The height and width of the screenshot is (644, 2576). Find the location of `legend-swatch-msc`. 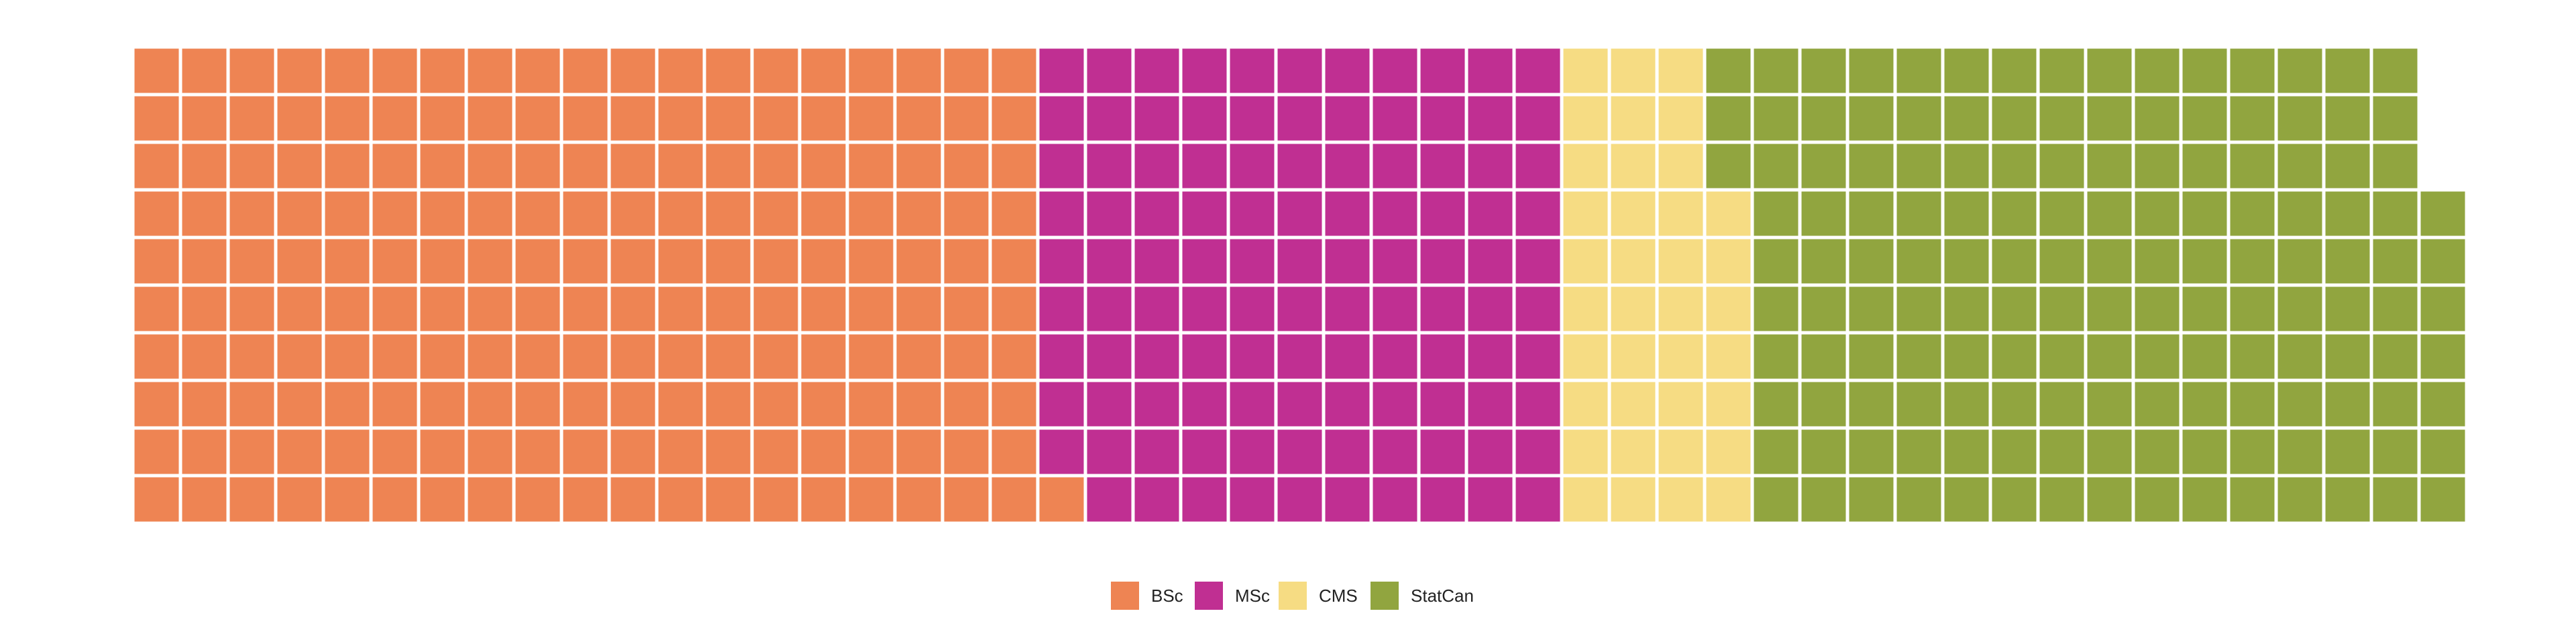

legend-swatch-msc is located at coordinates (1209, 596).